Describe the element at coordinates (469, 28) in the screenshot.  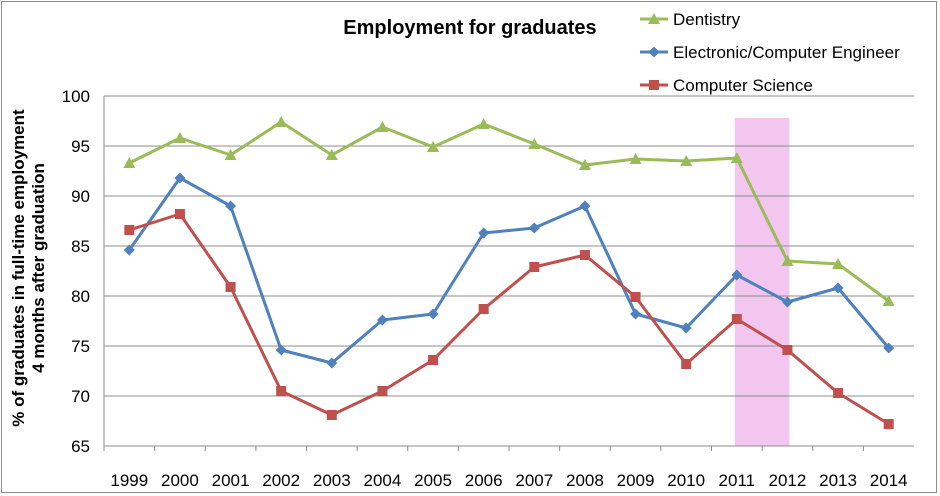
I see `chart-title: Employment for graduates` at that location.